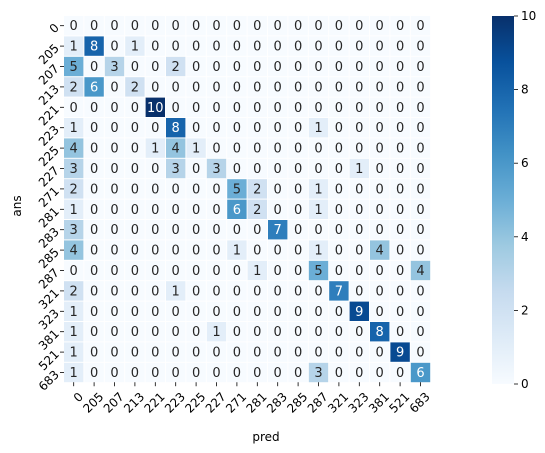 The height and width of the screenshot is (453, 545). I want to click on heatmap-cell-value: 3, so click(176, 169).